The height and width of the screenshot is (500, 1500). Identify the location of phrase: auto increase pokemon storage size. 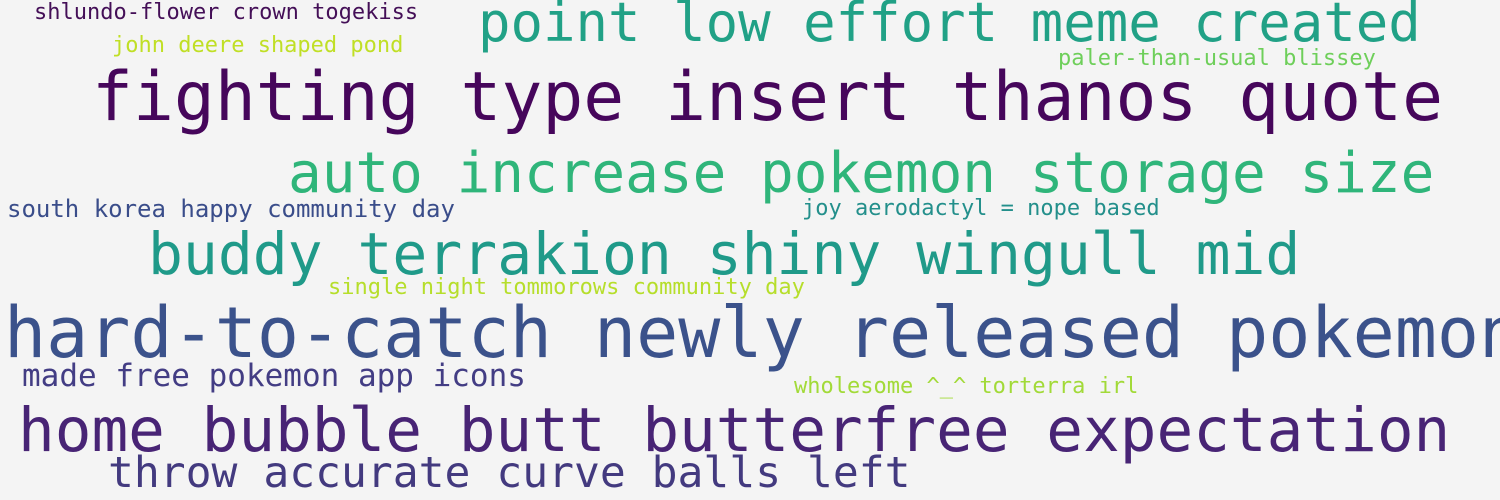
(861, 173).